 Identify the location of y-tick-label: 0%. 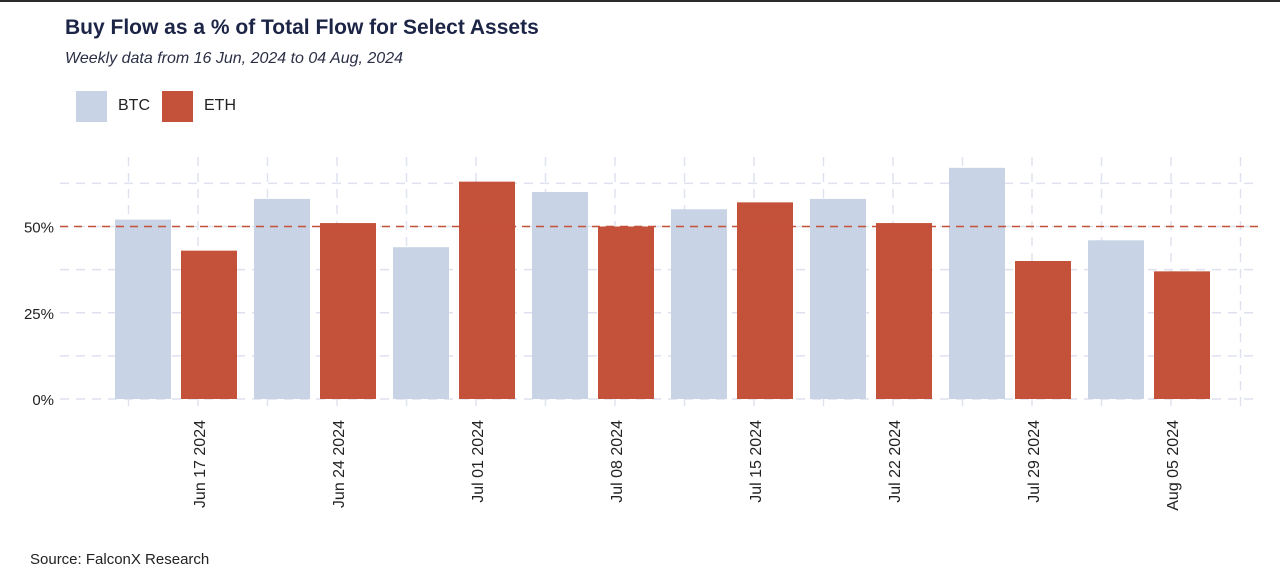
(43, 400).